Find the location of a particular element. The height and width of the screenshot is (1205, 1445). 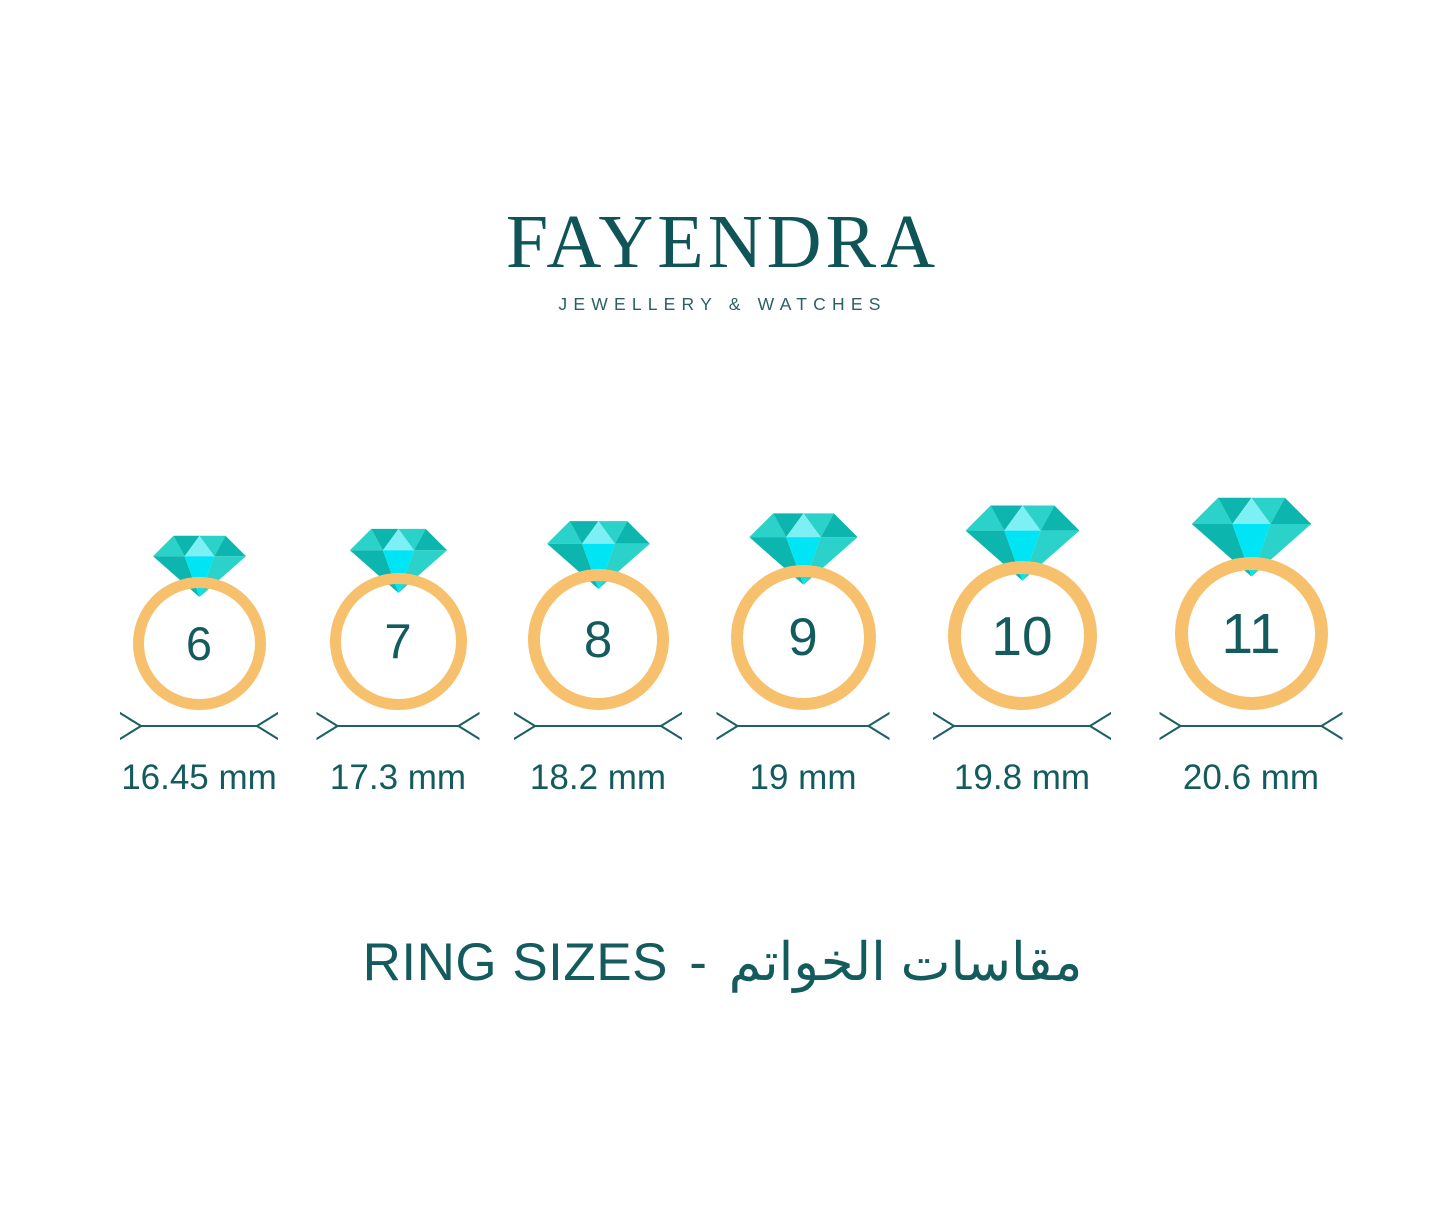

ring-size-number: 11 is located at coordinates (1251, 633).